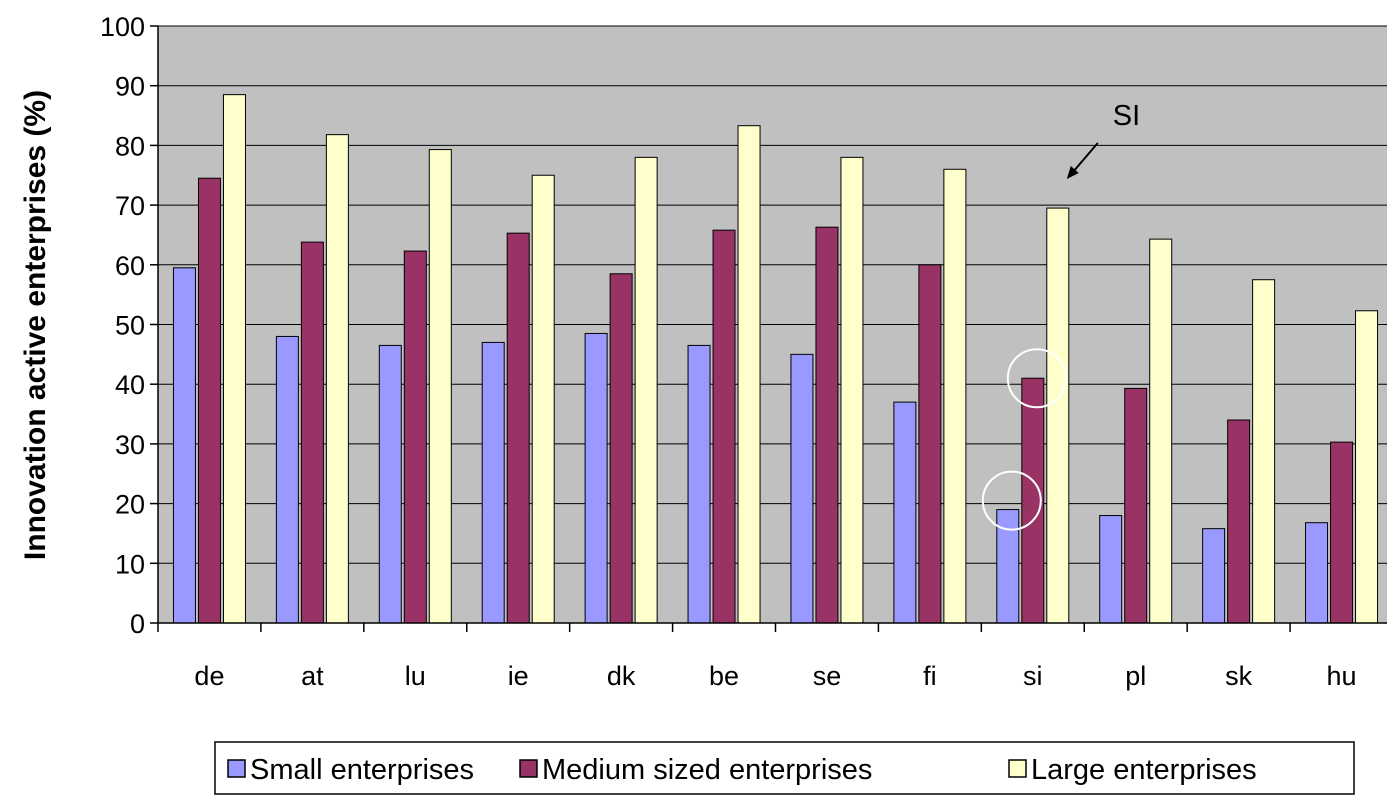 This screenshot has width=1387, height=796. Describe the element at coordinates (596, 478) in the screenshot. I see `bar-dk-small` at that location.